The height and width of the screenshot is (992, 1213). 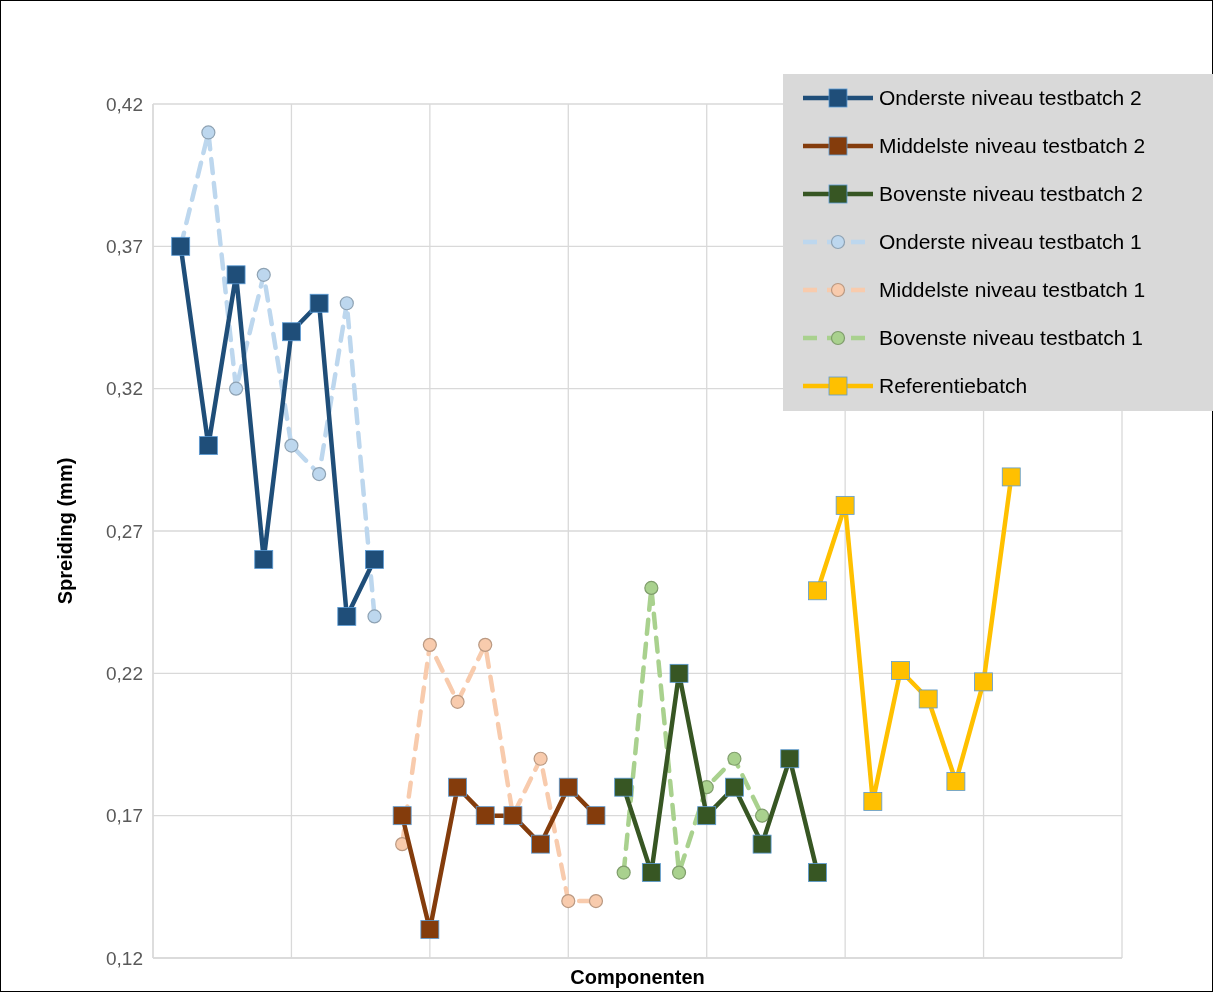 What do you see at coordinates (1010, 242) in the screenshot?
I see `legend-label: Onderste niveau testbatch 1` at bounding box center [1010, 242].